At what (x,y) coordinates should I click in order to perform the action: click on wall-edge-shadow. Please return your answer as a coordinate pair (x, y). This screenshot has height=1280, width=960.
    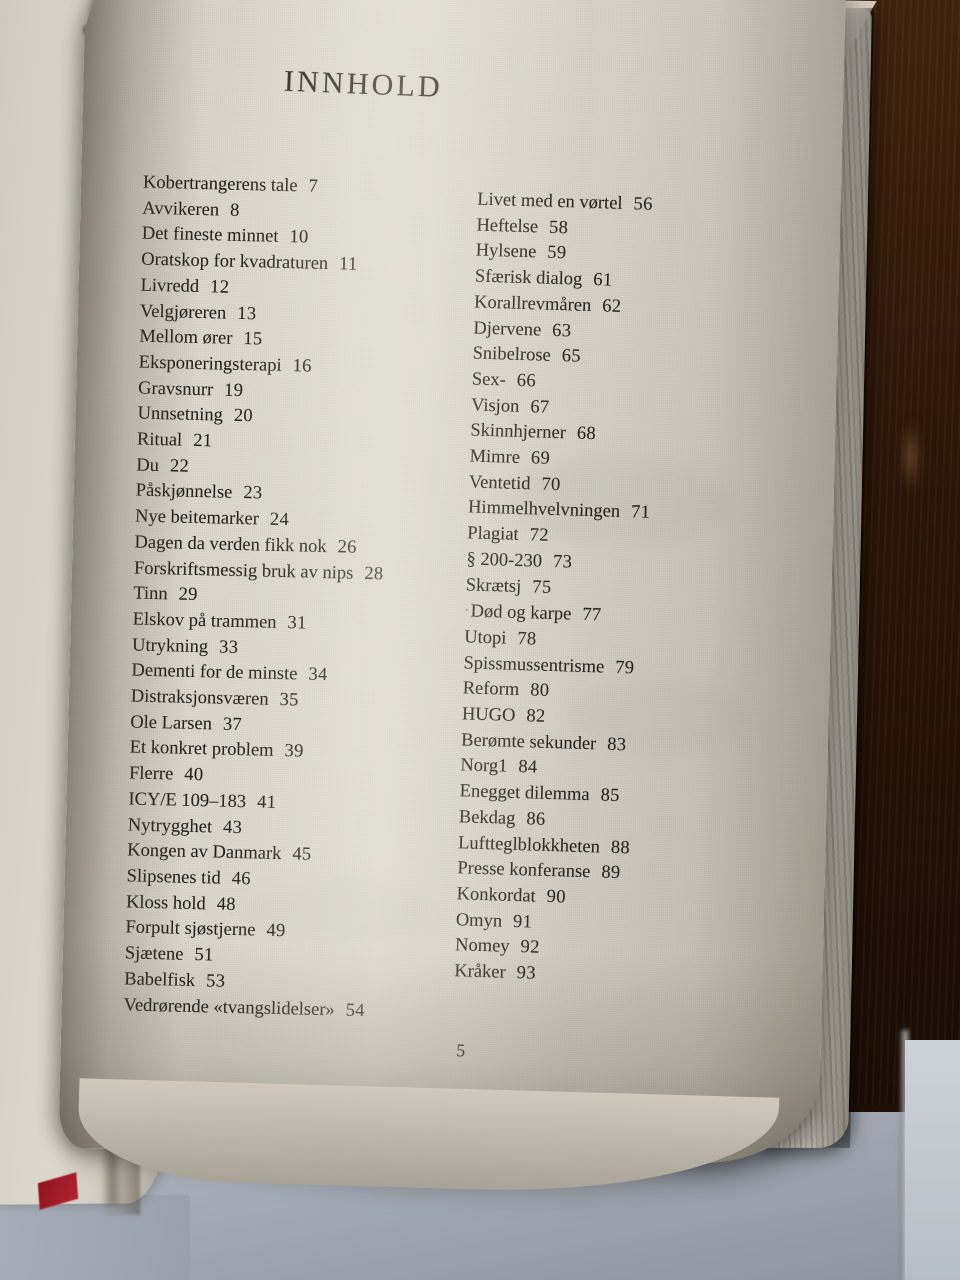
    Looking at the image, I should click on (904, 1155).